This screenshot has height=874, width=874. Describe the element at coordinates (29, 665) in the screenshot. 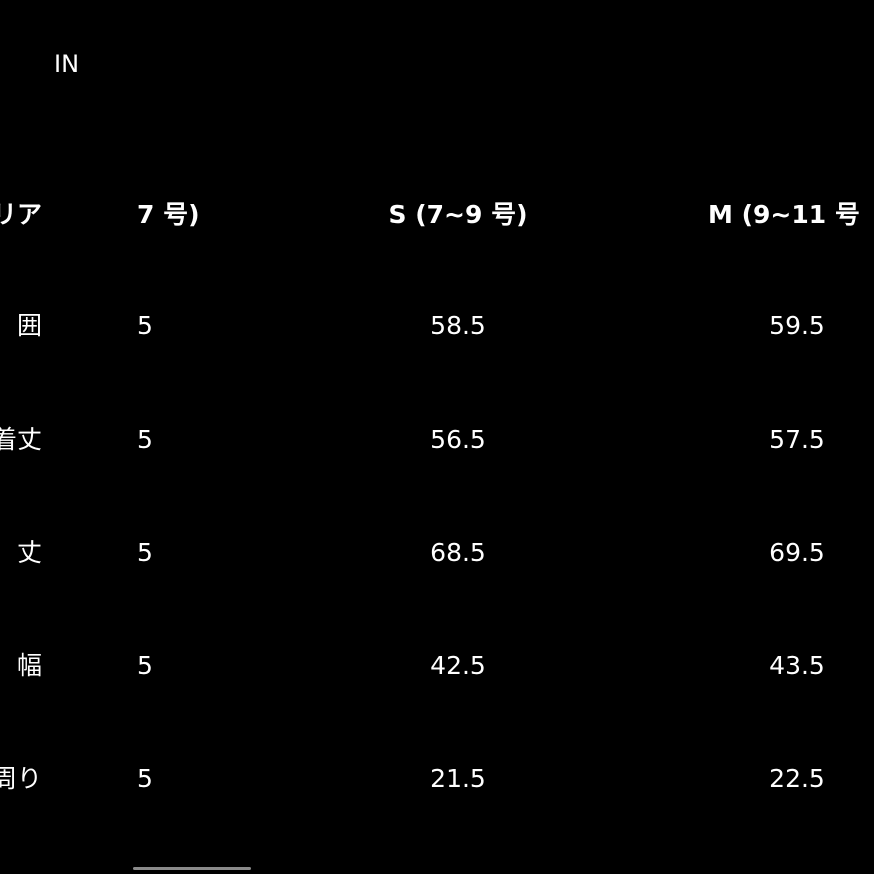

I see `row-label: 幅` at that location.